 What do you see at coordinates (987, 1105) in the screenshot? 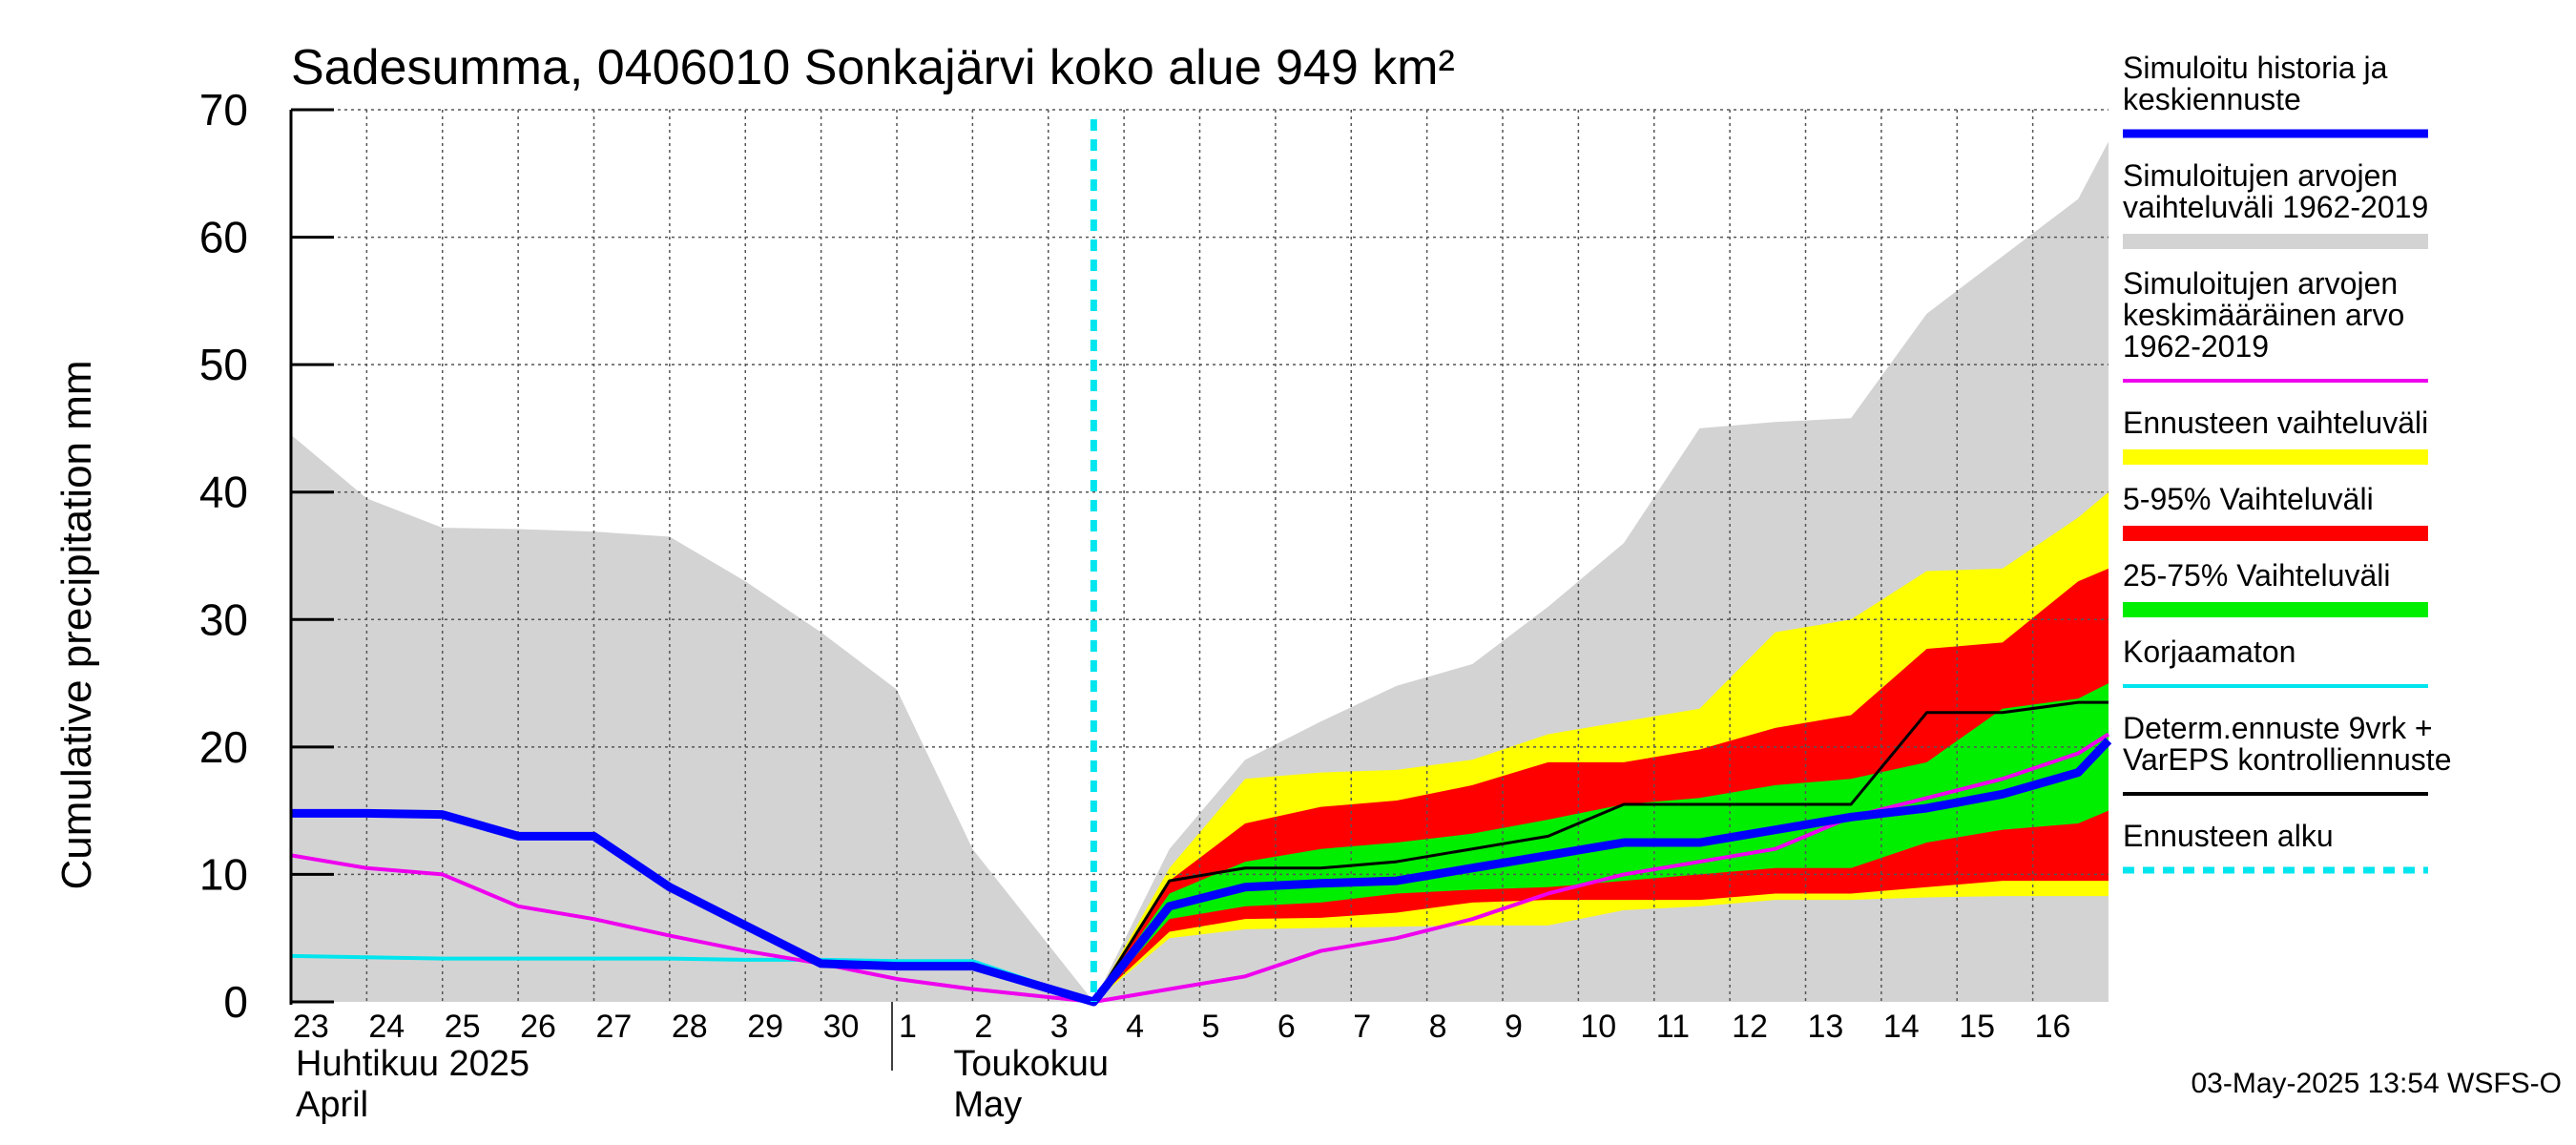
I see `month-label-en: May` at bounding box center [987, 1105].